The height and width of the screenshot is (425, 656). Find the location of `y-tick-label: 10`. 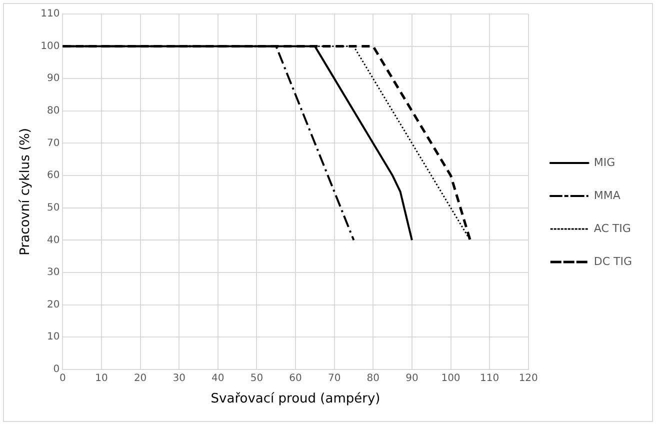

y-tick-label: 10 is located at coordinates (53, 337).